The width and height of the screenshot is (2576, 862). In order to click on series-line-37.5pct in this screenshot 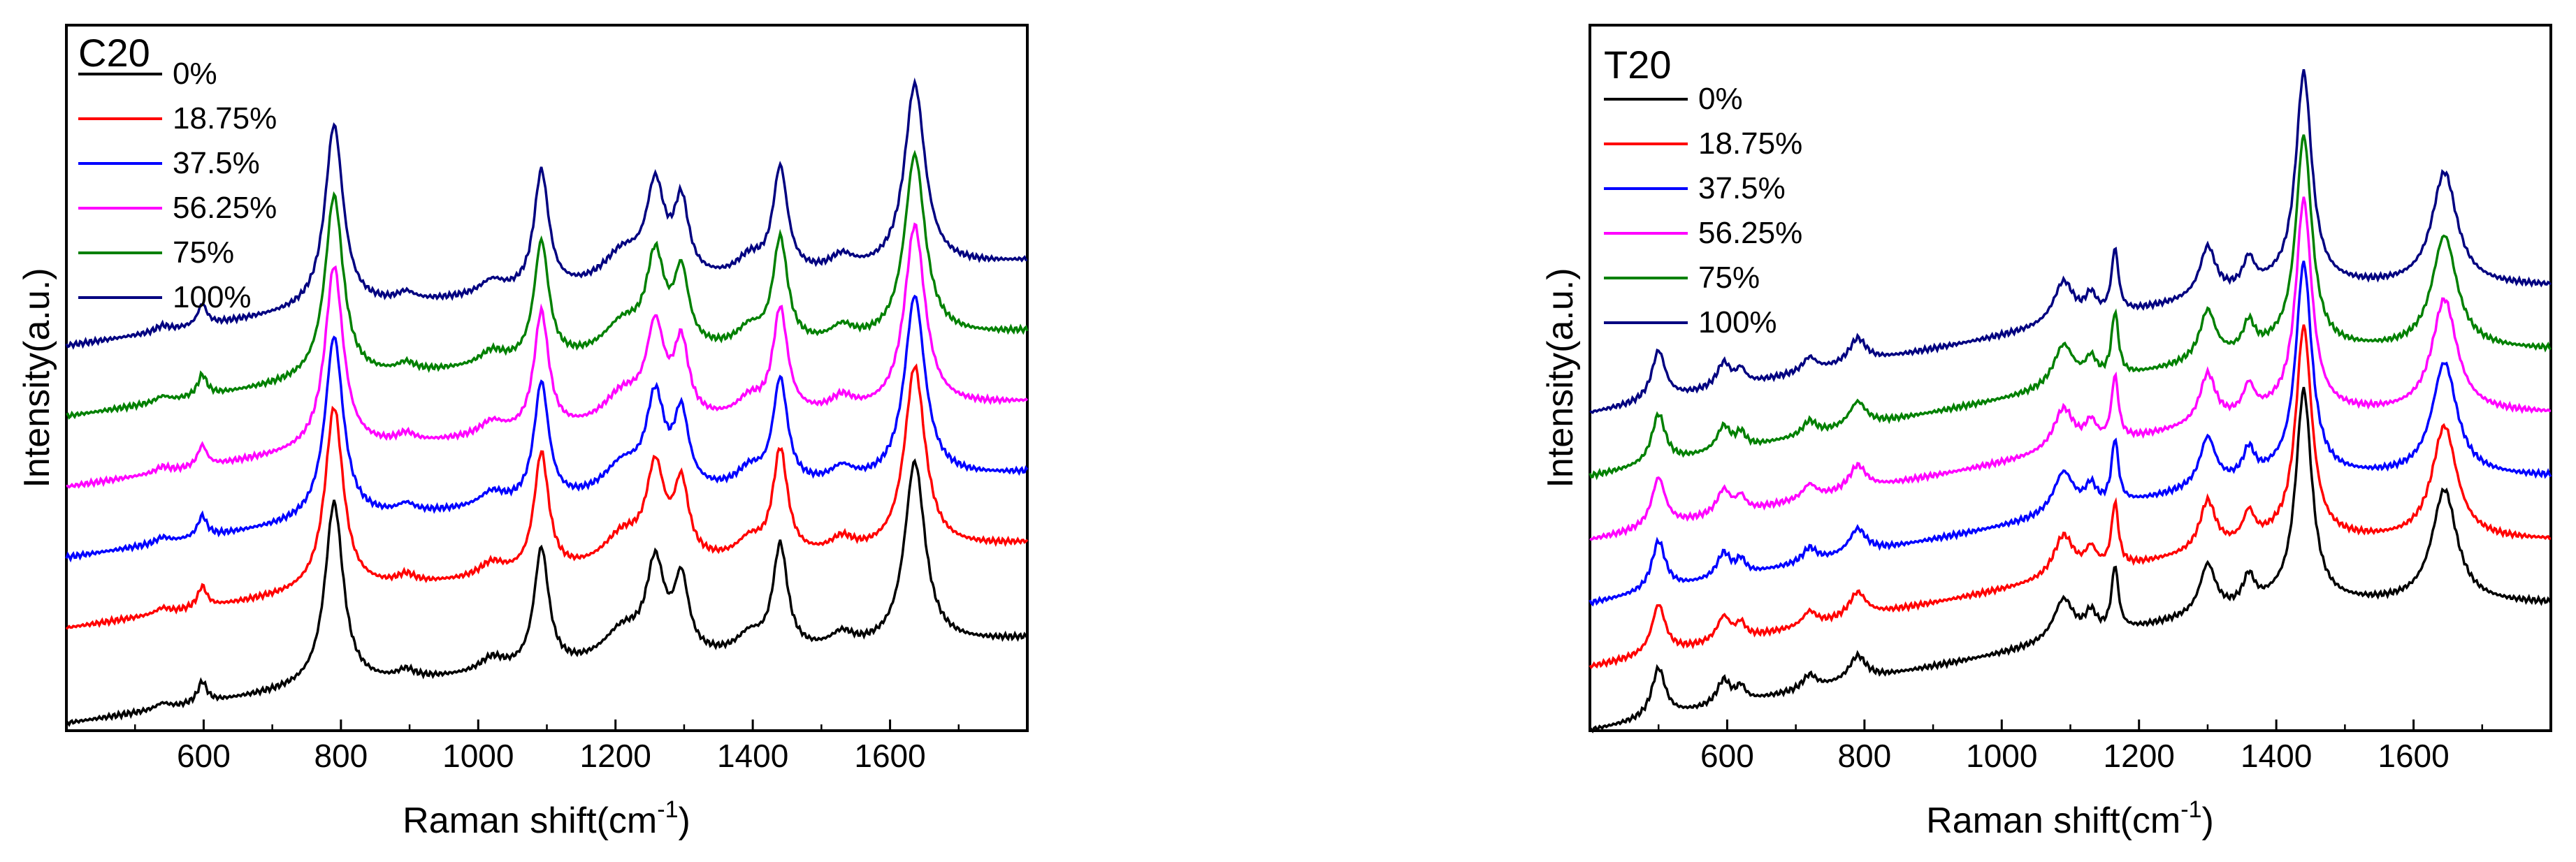, I will do `click(547, 428)`.